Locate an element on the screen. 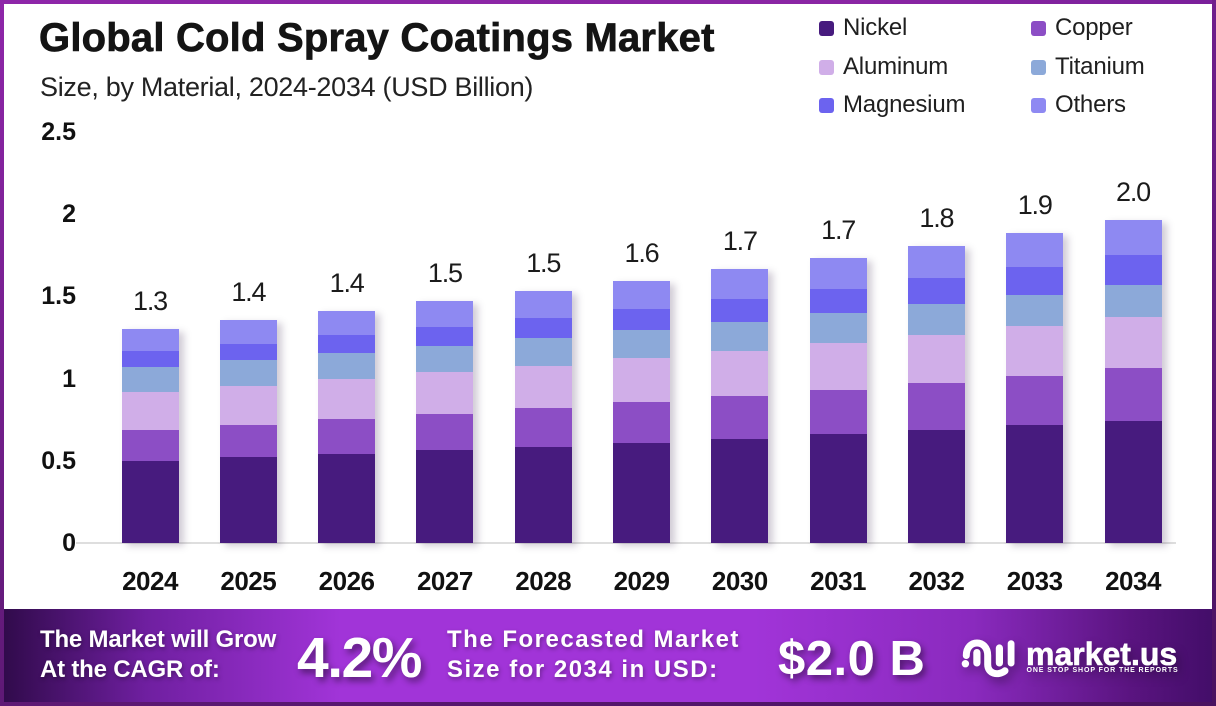 The image size is (1216, 706). svg-text: market.us is located at coordinates (1101, 654).